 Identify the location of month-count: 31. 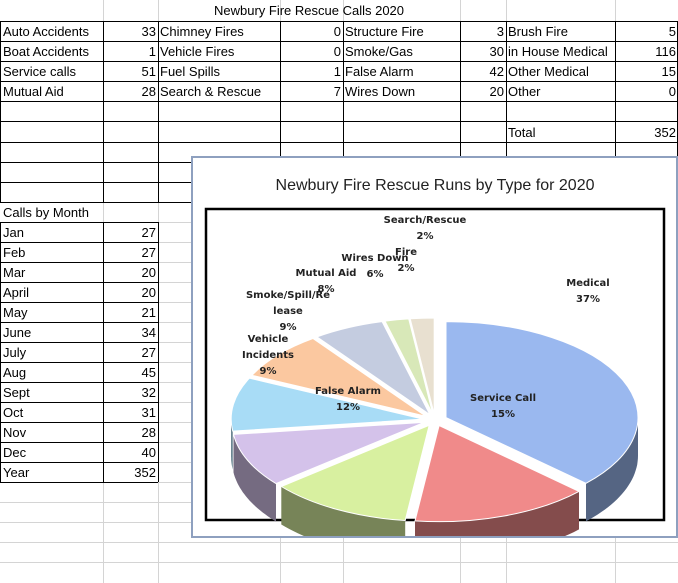
(148, 412).